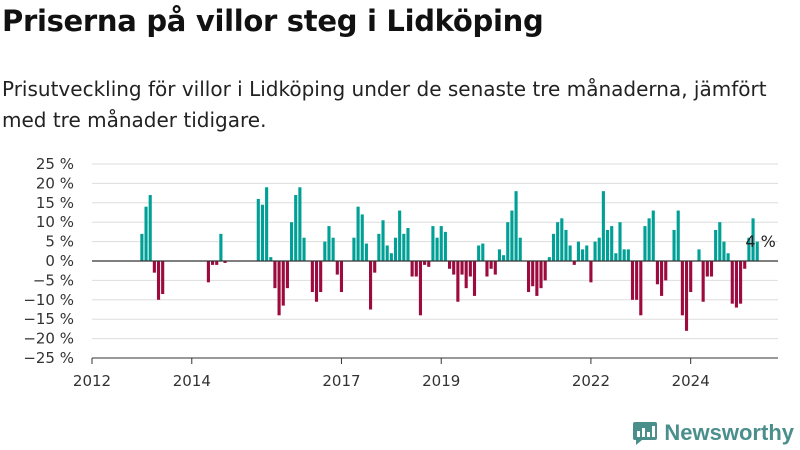  What do you see at coordinates (341, 381) in the screenshot?
I see `x-tick-label: 2017` at bounding box center [341, 381].